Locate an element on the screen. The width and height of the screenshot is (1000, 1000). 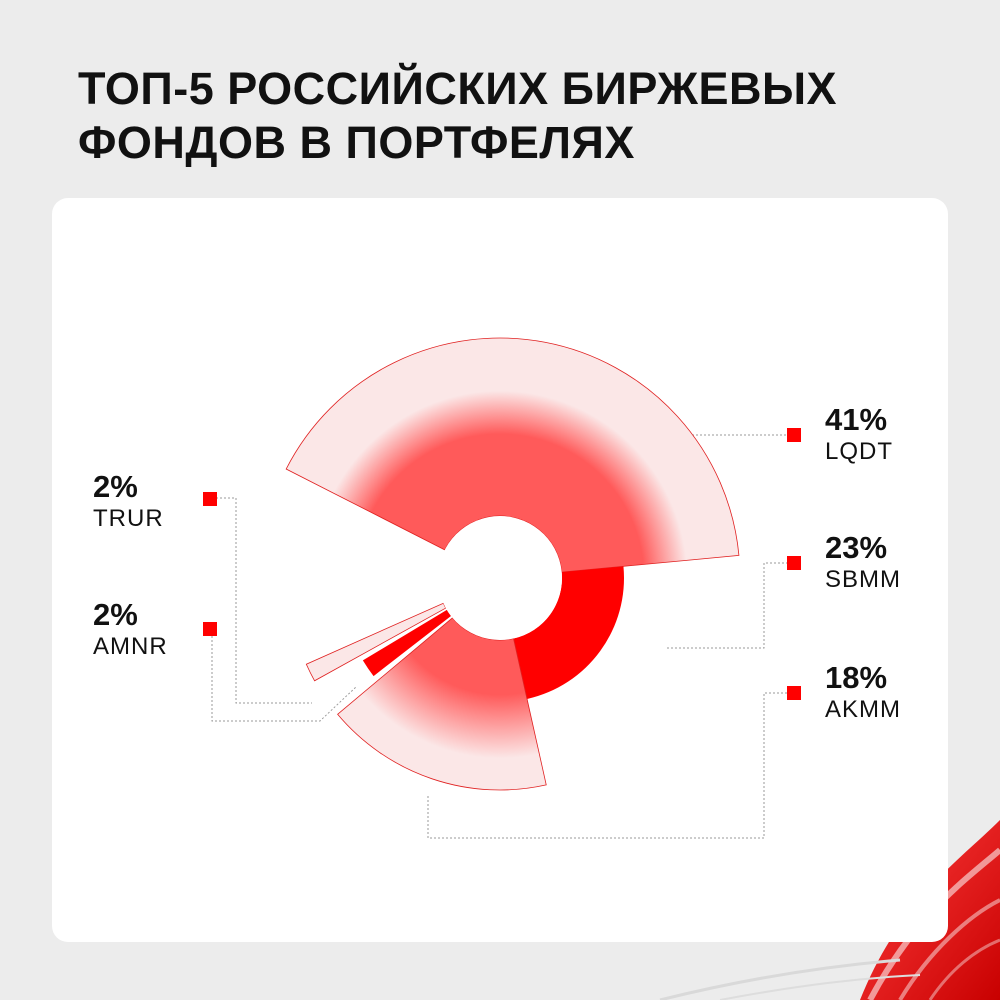
title-line-1: ТОП-5 РОССИЙСКИХ БИРЖЕВЫХ is located at coordinates (458, 88).